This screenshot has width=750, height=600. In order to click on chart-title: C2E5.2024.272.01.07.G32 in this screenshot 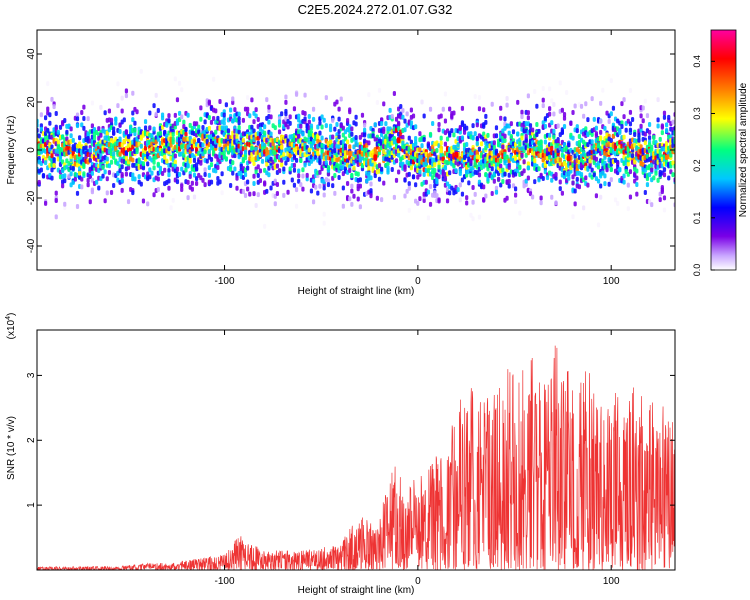, I will do `click(375, 9)`.